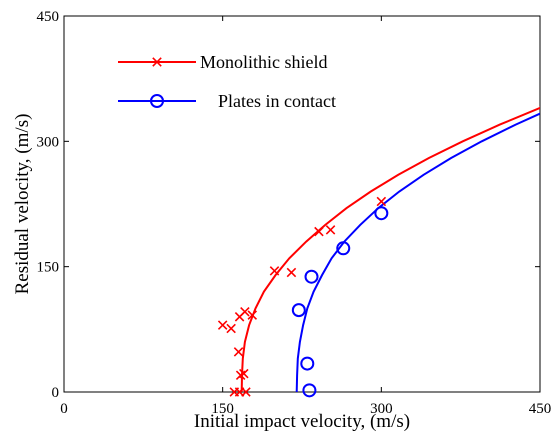  I want to click on y-axis-label: Residual velocity, (m/s), so click(22, 204).